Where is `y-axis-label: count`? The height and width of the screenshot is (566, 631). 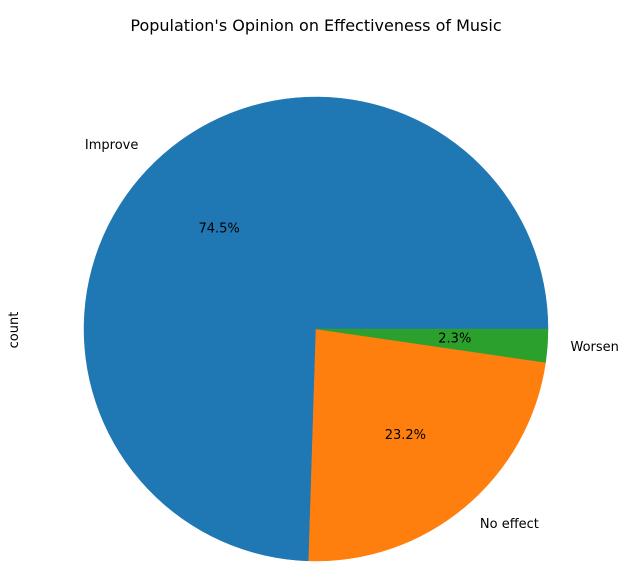 y-axis-label: count is located at coordinates (14, 330).